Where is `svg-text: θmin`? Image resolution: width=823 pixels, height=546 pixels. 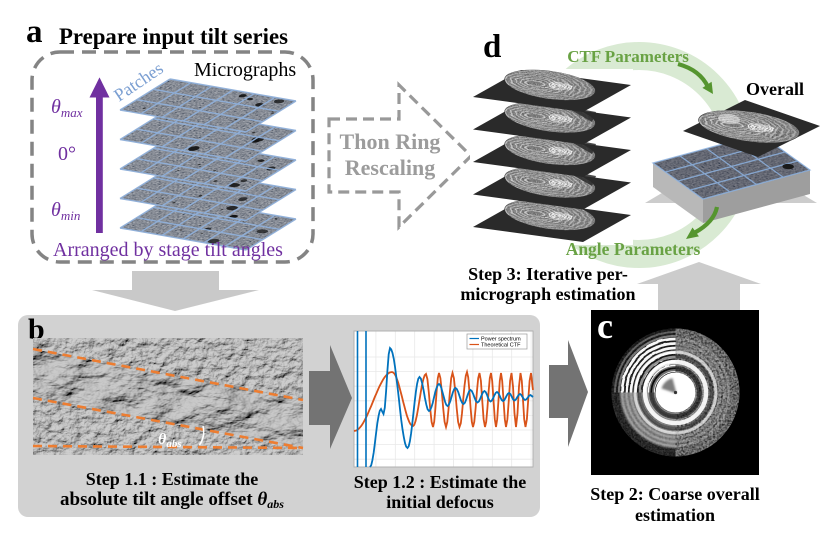 svg-text: θmin is located at coordinates (65, 211).